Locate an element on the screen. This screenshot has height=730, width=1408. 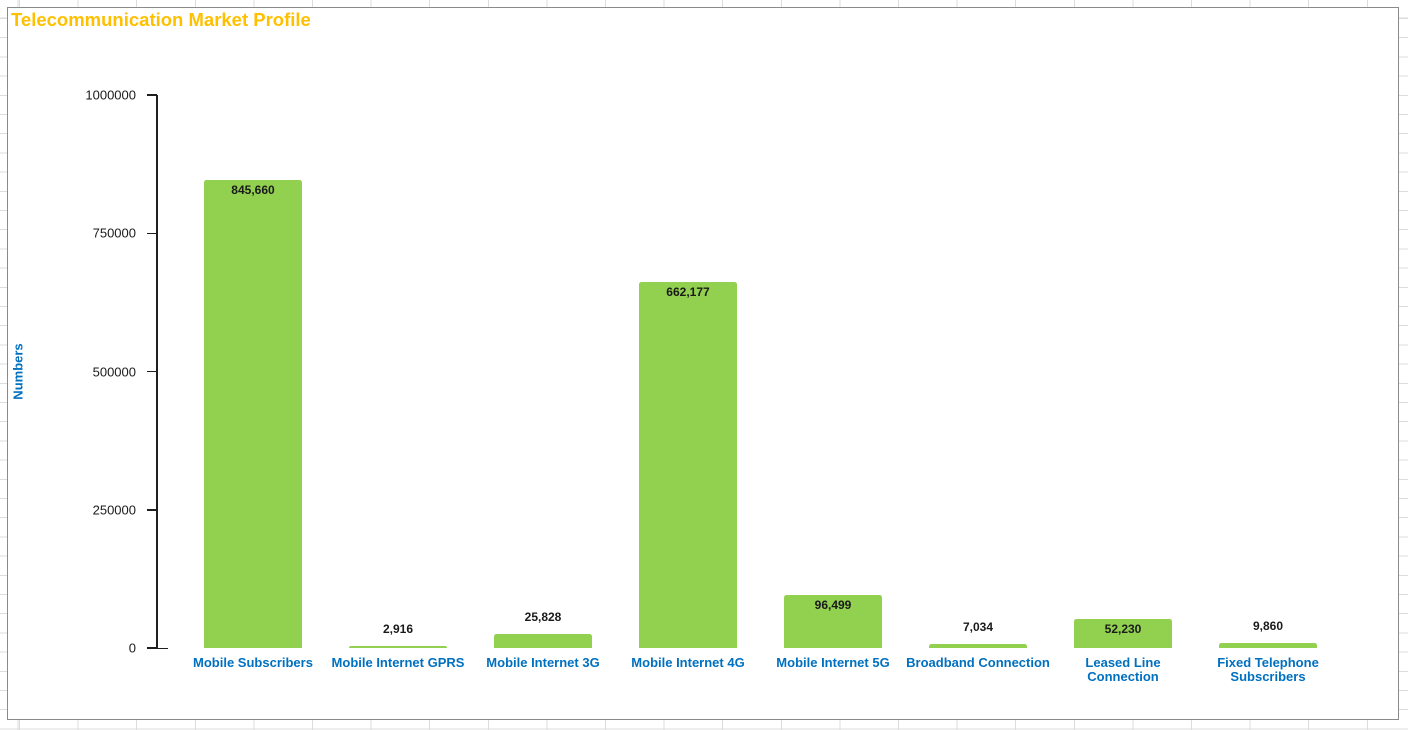
y-axis-line is located at coordinates (157, 371).